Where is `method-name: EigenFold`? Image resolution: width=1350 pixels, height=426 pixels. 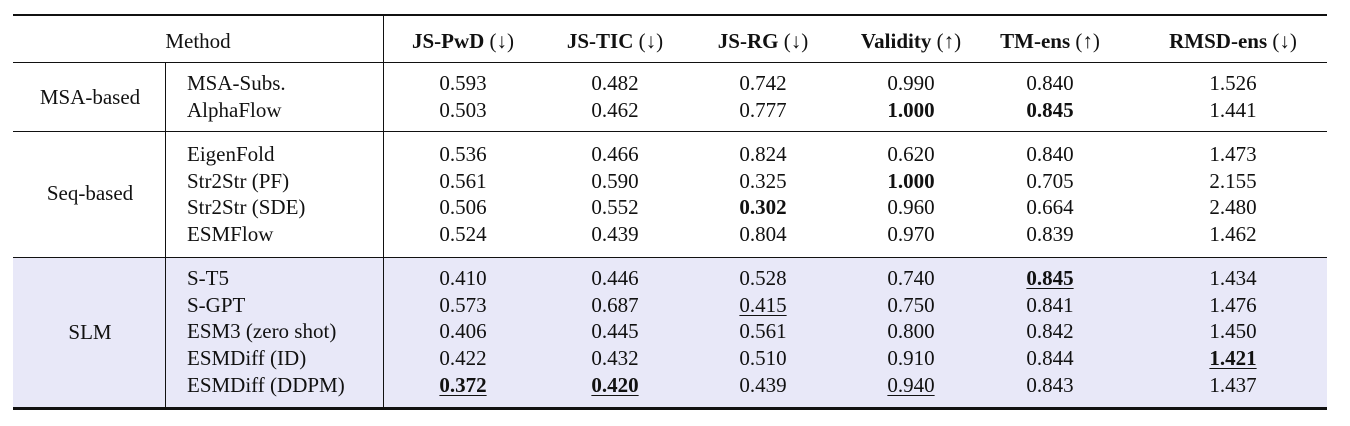
method-name: EigenFold is located at coordinates (231, 154).